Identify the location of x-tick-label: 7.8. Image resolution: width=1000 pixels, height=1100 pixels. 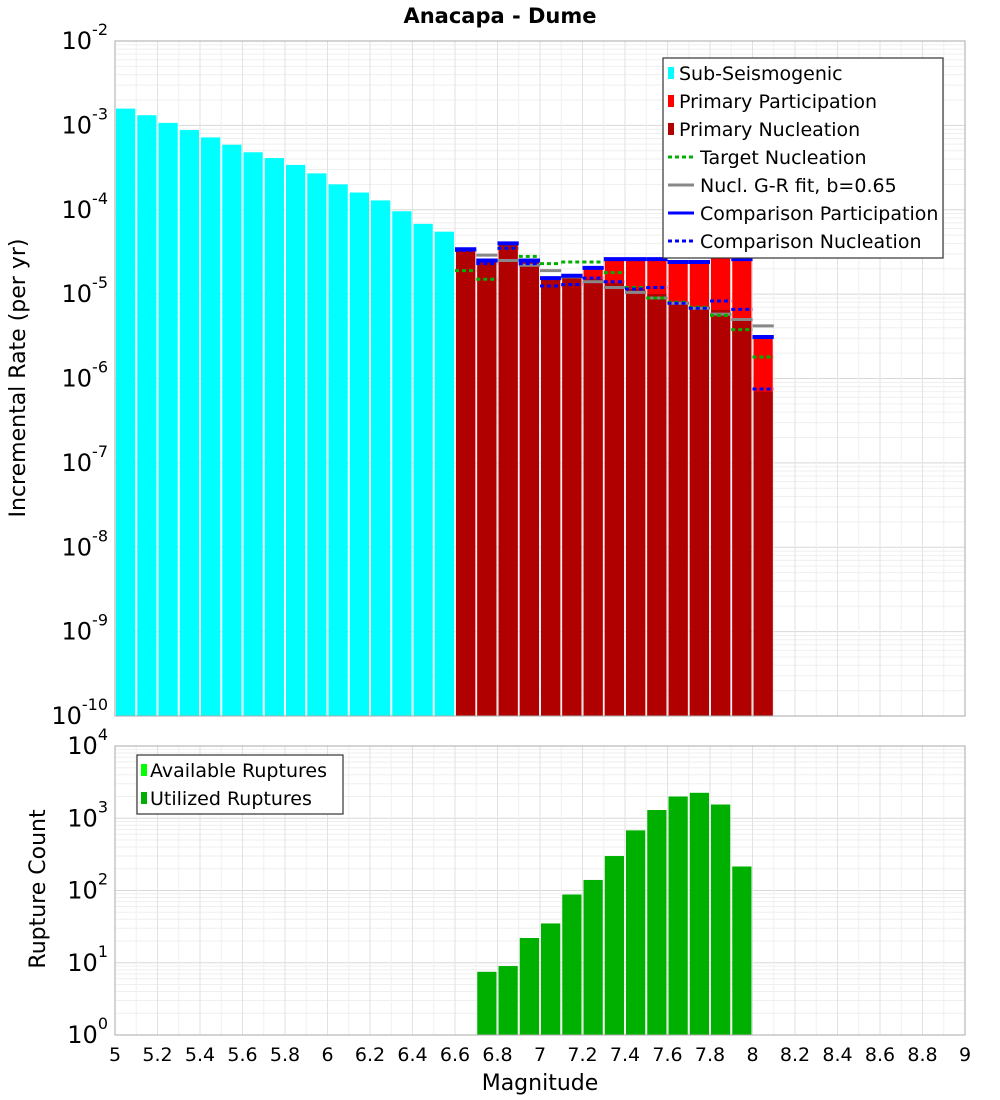
(710, 1055).